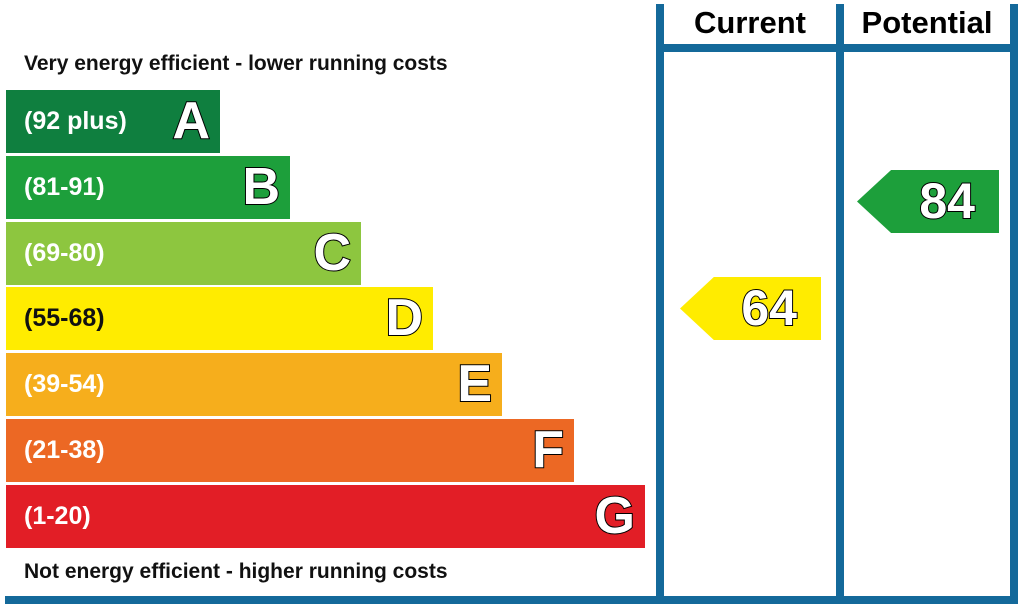  What do you see at coordinates (183, 253) in the screenshot?
I see `band-c: (69-80) C` at bounding box center [183, 253].